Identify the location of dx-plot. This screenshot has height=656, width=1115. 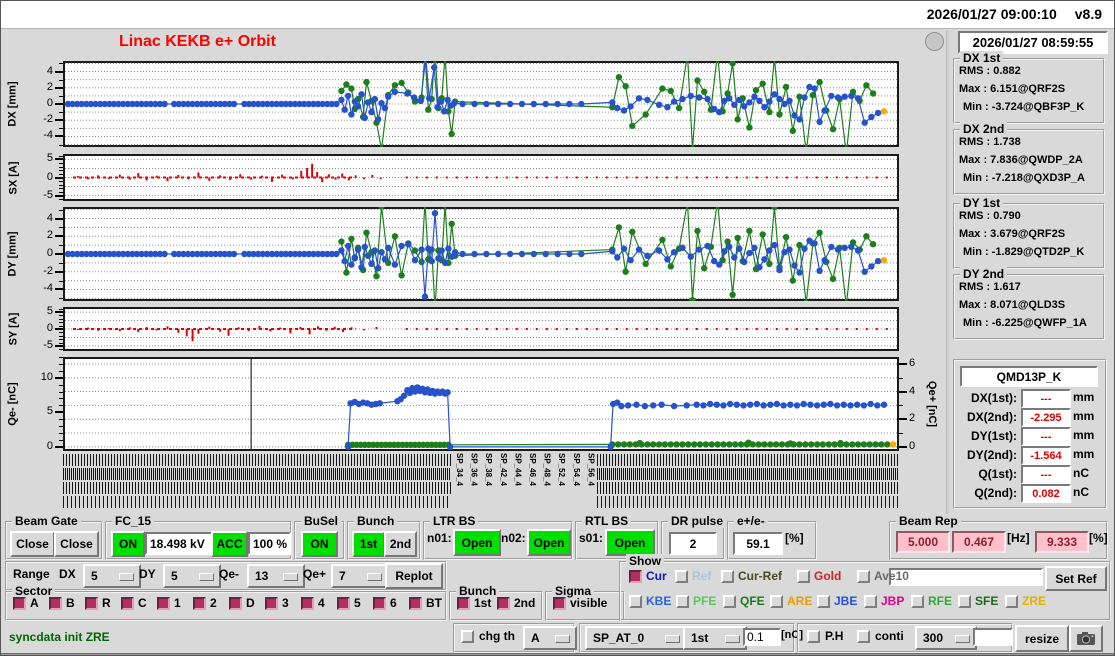
(481, 102).